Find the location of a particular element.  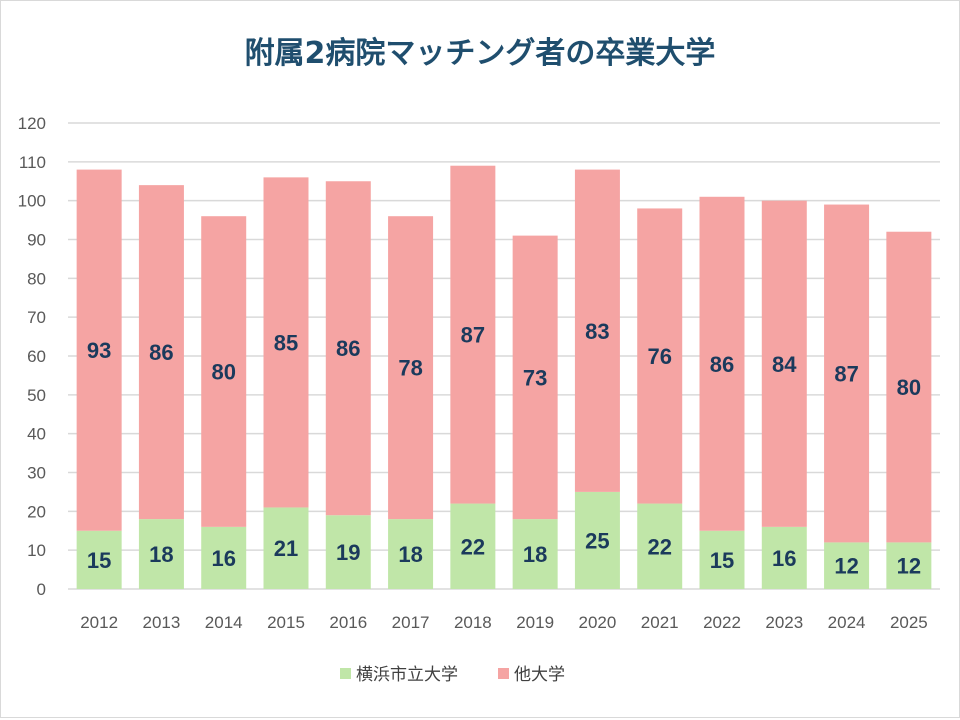

x-tick-label: 2022 is located at coordinates (722, 622).